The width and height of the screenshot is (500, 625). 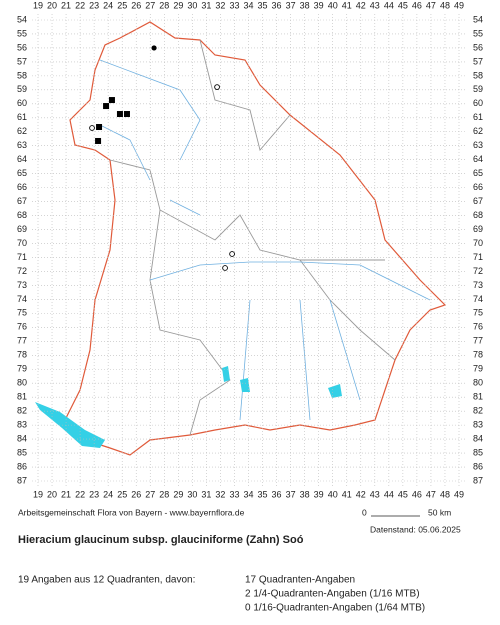 What do you see at coordinates (389, 494) in the screenshot?
I see `x-label: 44` at bounding box center [389, 494].